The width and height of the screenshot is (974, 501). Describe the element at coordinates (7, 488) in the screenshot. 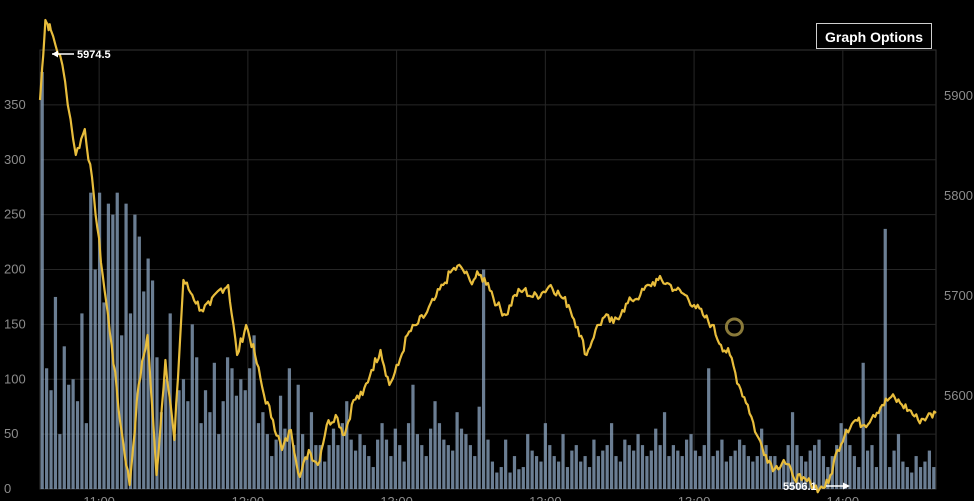

I see `left-axis-tick-label: 0` at that location.